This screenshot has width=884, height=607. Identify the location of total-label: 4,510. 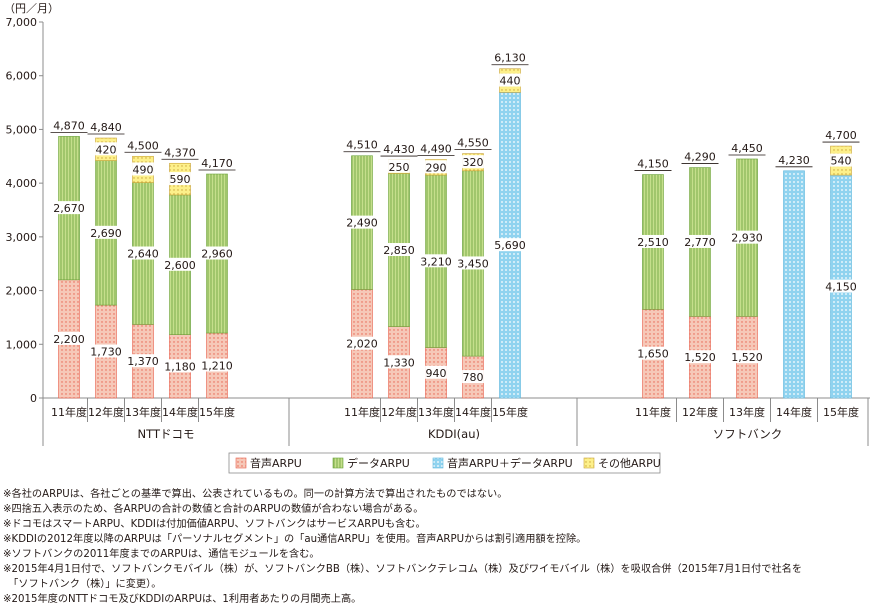
(362, 145).